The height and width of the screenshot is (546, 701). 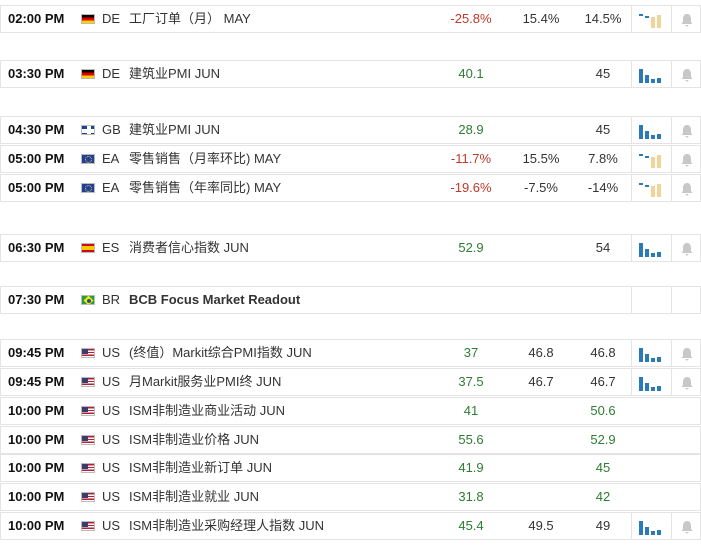 What do you see at coordinates (350, 468) in the screenshot?
I see `event-row: 10:00 PM US ISM非制造业新订单 JUN 41.9 45` at bounding box center [350, 468].